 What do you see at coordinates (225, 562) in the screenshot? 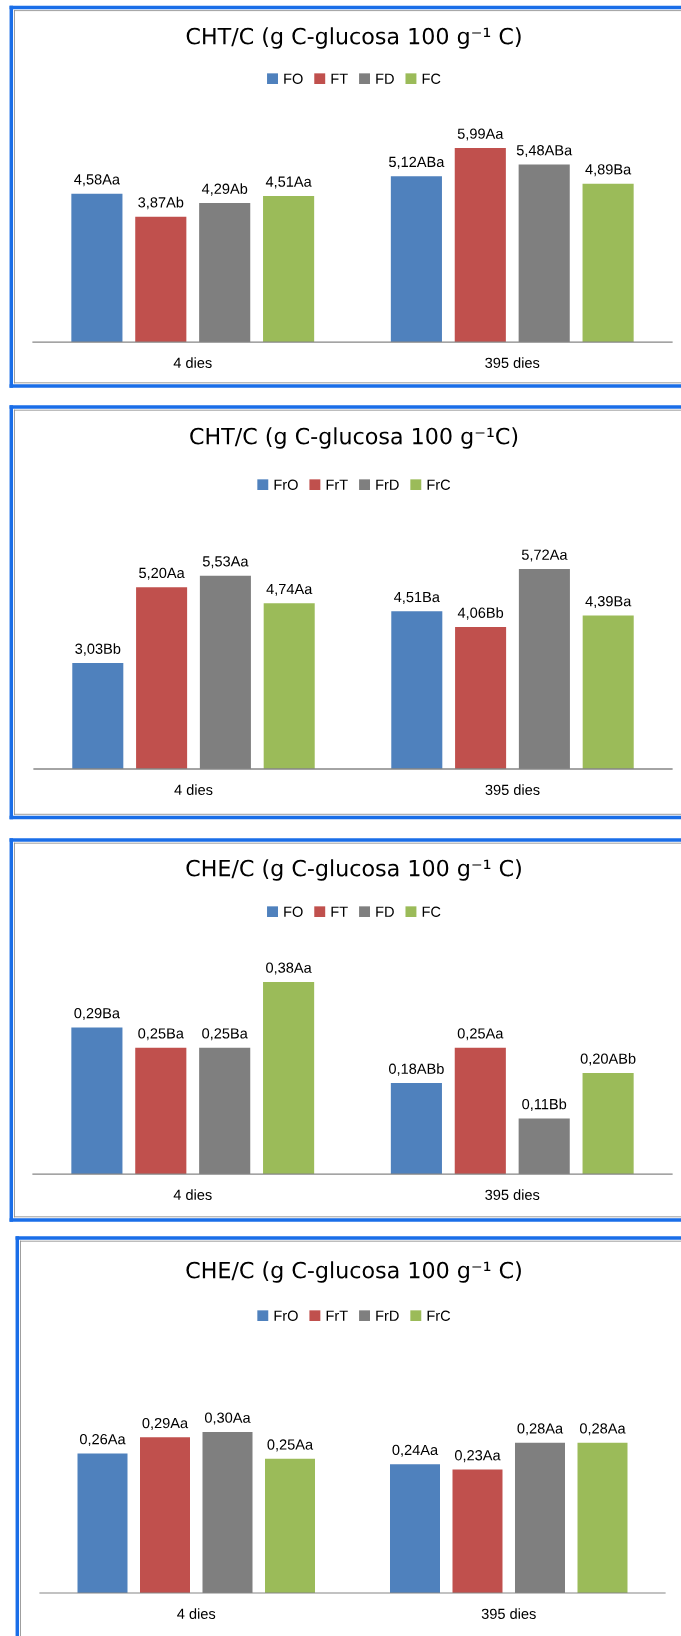
I see `data-label: 5,53Aa` at bounding box center [225, 562].